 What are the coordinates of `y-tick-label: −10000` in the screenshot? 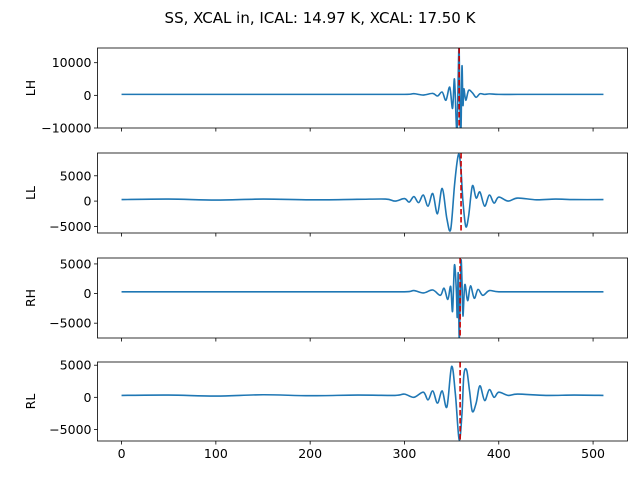 It's located at (66, 128).